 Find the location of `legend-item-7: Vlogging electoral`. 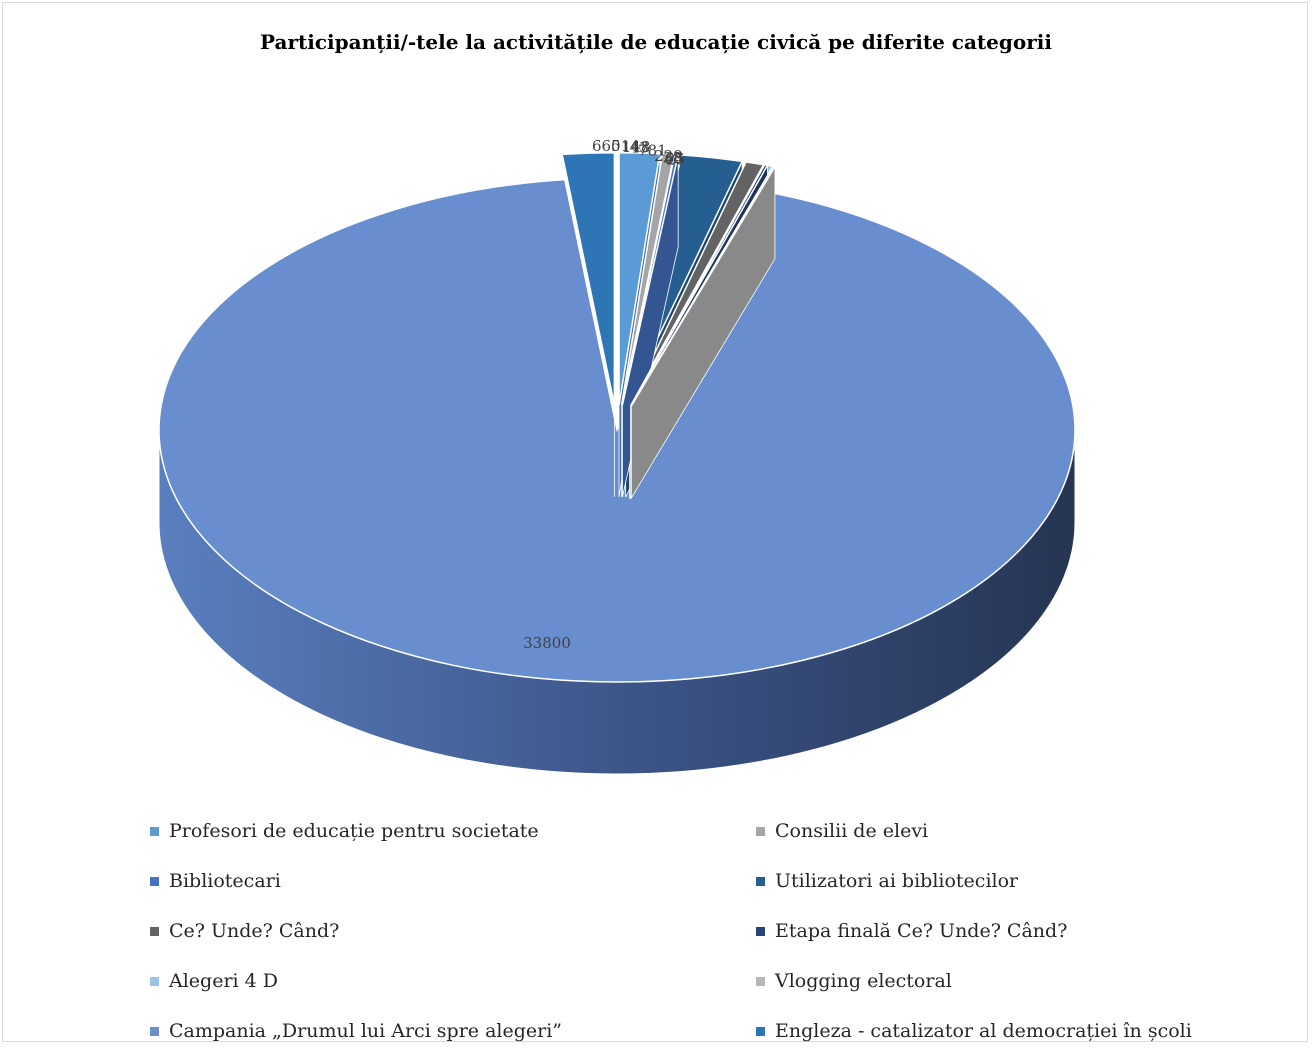

legend-item-7: Vlogging electoral is located at coordinates (1003, 981).